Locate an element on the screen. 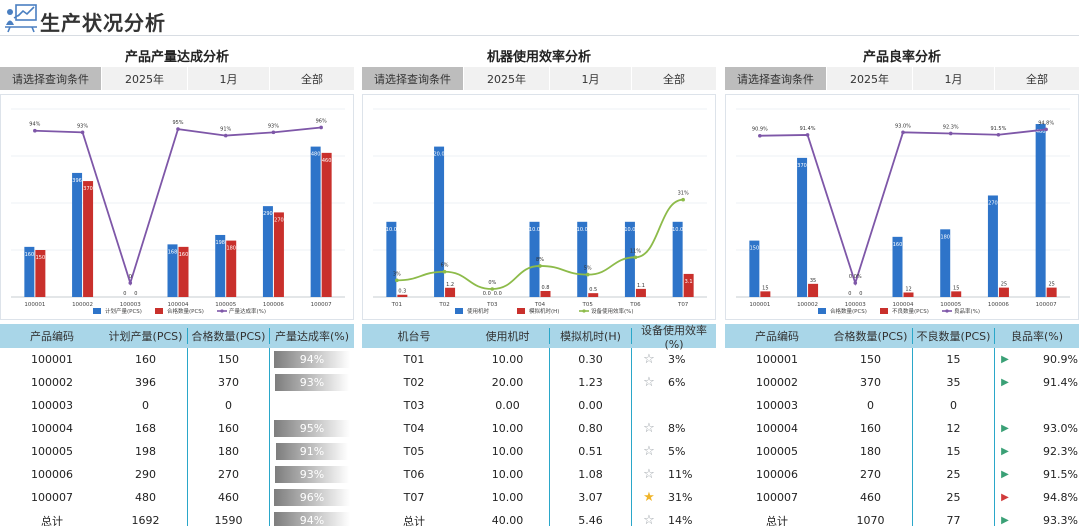  rate-cell: ▶ 92.3% is located at coordinates (1037, 451).